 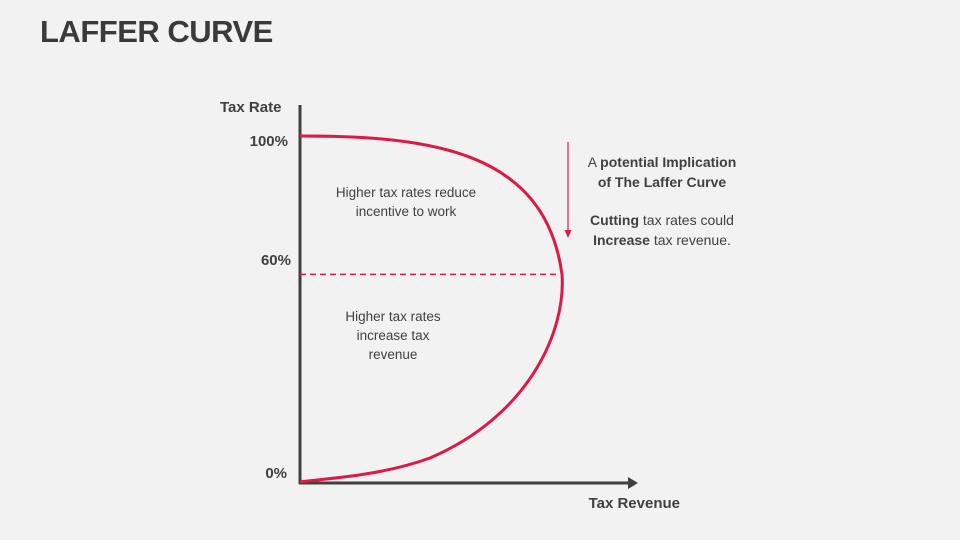 I want to click on note-line1-prefix: A, so click(x=594, y=162).